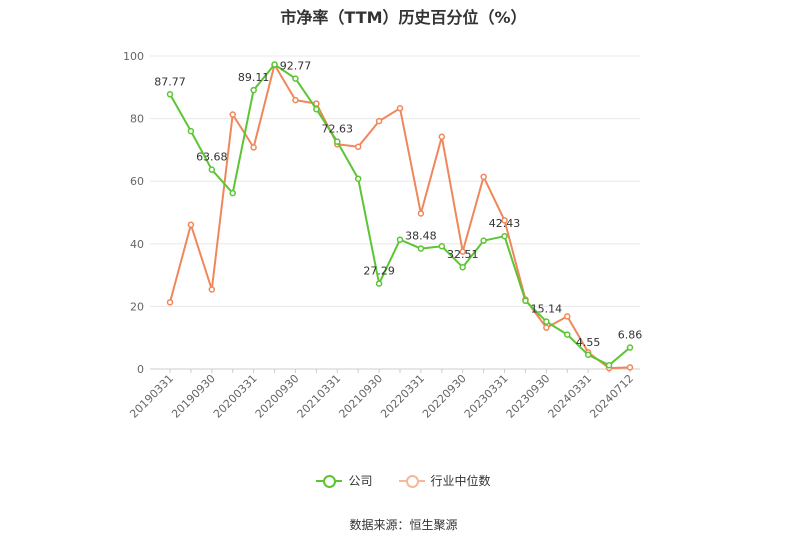  What do you see at coordinates (570, 396) in the screenshot?
I see `x-tick-label: 20240331` at bounding box center [570, 396].